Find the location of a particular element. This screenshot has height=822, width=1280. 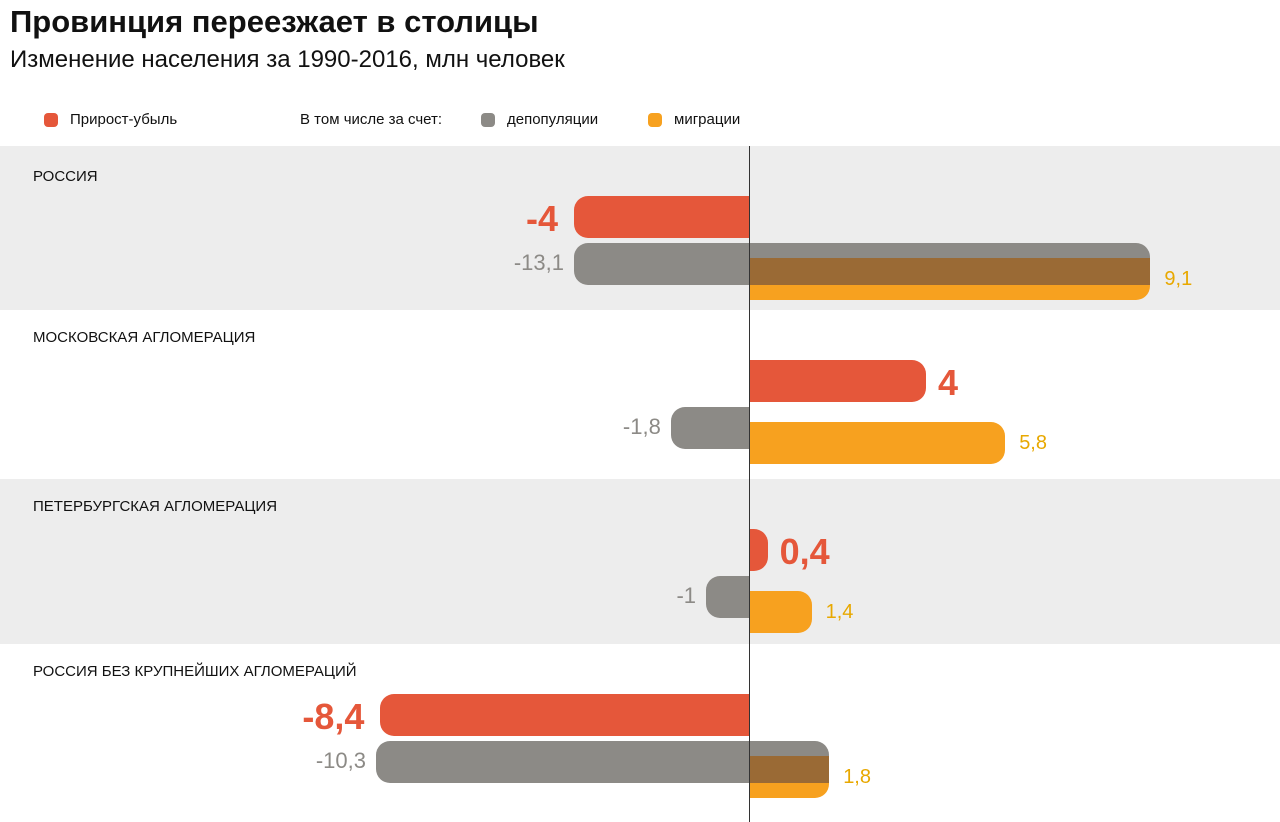

depopulation-label: -1 is located at coordinates (686, 595).